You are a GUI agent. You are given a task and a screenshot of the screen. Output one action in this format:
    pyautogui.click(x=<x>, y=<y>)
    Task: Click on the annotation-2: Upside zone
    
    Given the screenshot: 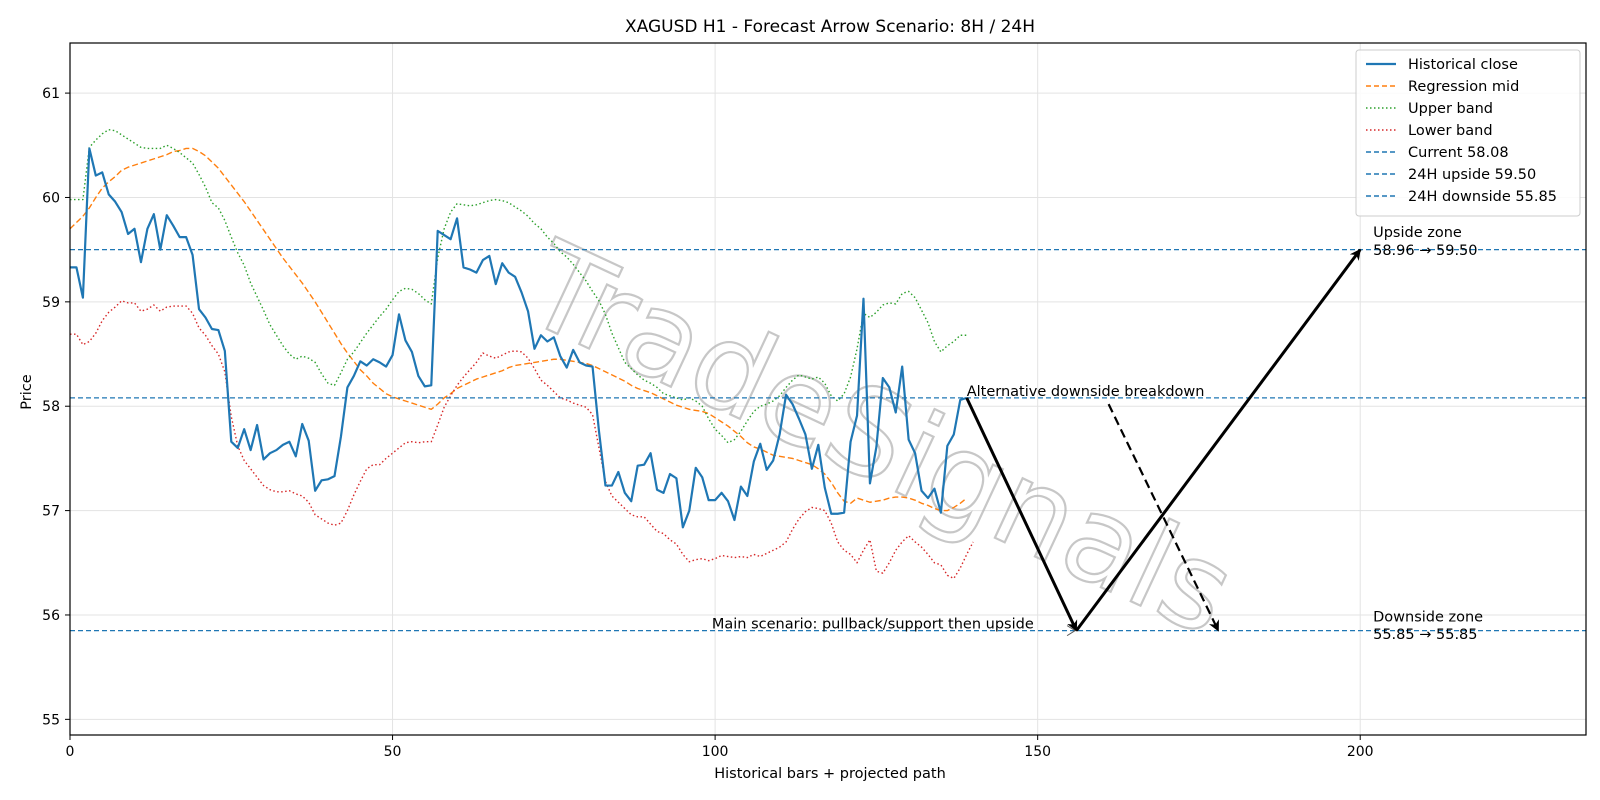 What is the action you would take?
    pyautogui.click(x=1417, y=233)
    